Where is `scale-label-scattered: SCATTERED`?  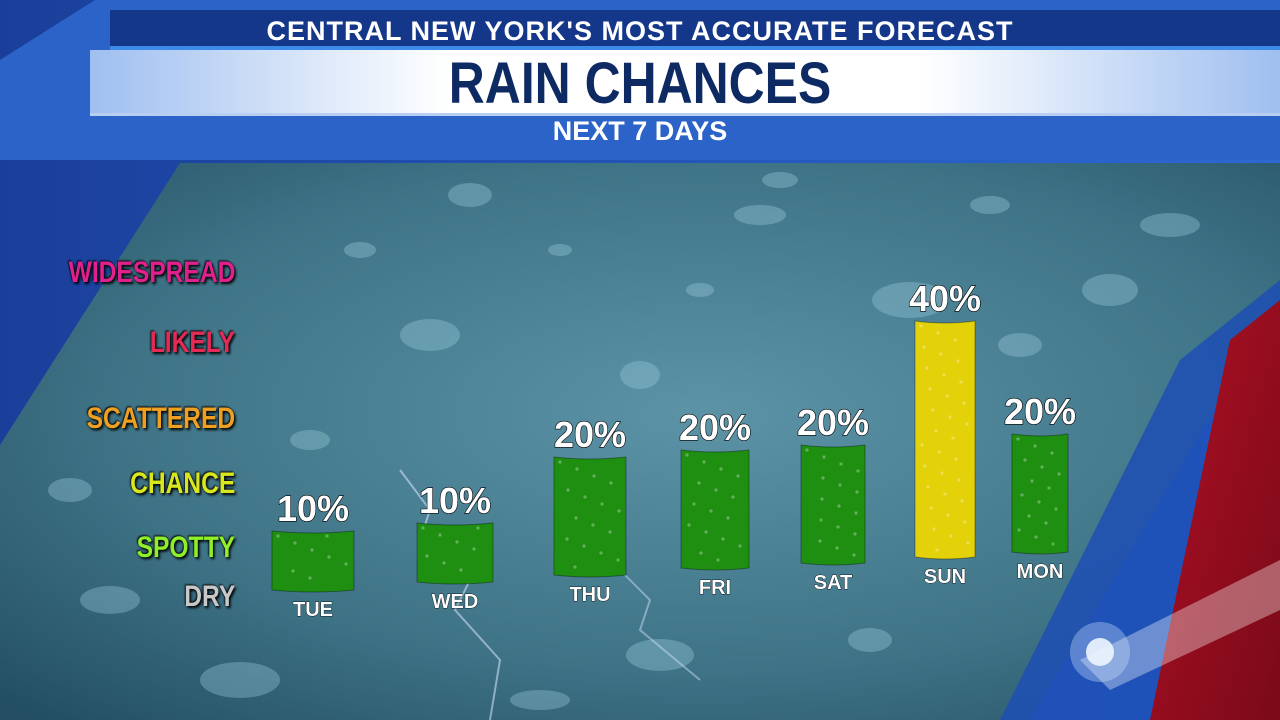 scale-label-scattered: SCATTERED is located at coordinates (160, 418).